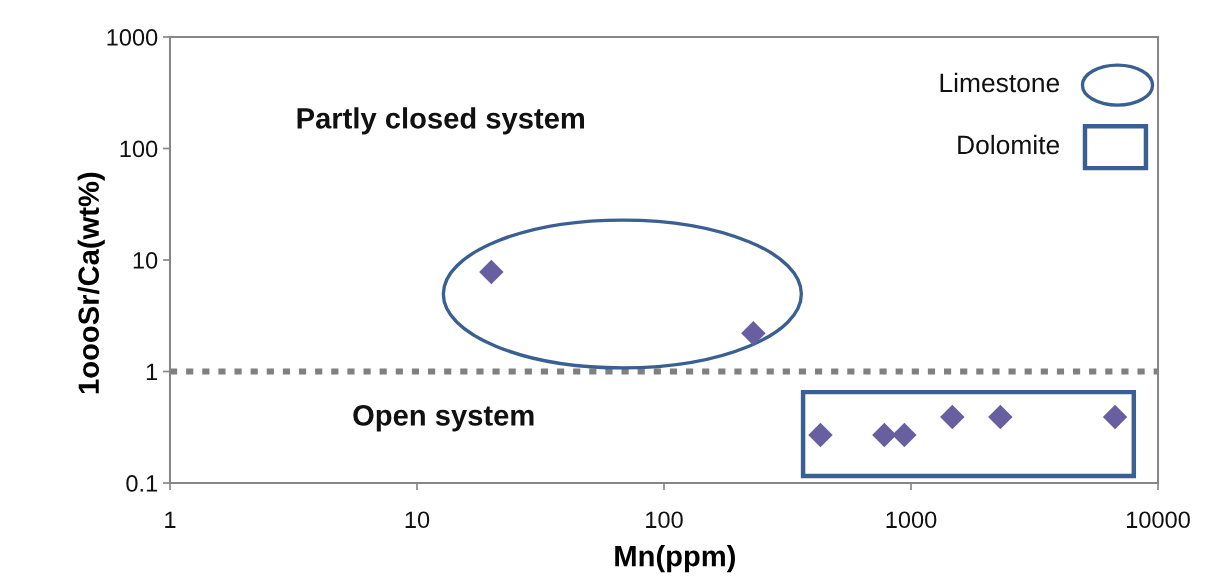 This screenshot has height=579, width=1214. What do you see at coordinates (132, 37) in the screenshot?
I see `y-tick-label: 1000` at bounding box center [132, 37].